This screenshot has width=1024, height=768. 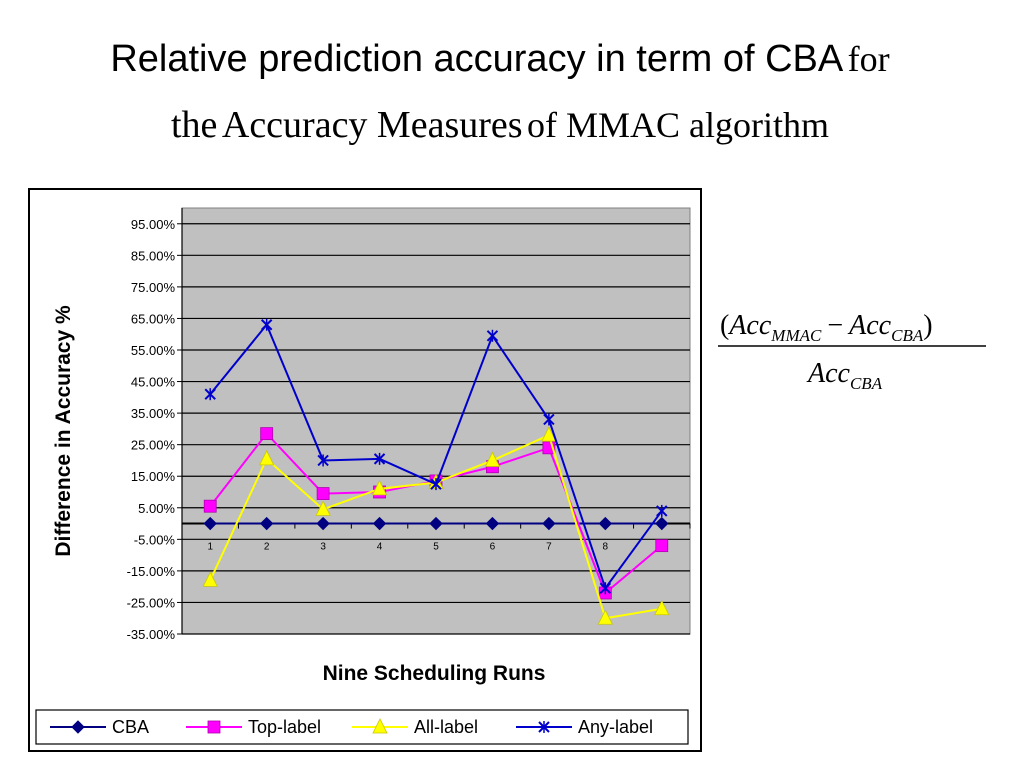 What do you see at coordinates (372, 125) in the screenshot?
I see `title-part-4: Accuracy Measures` at bounding box center [372, 125].